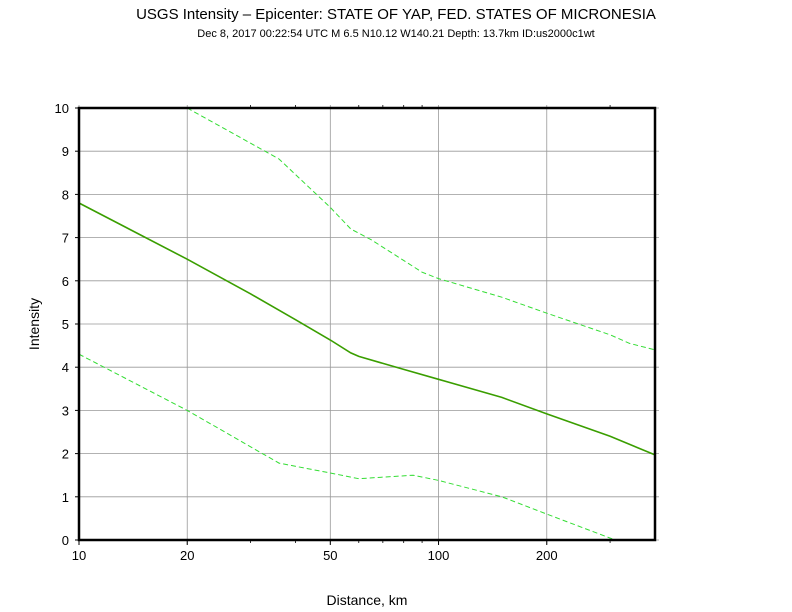 The height and width of the screenshot is (612, 792). I want to click on y-tick-label: 5, so click(65, 324).